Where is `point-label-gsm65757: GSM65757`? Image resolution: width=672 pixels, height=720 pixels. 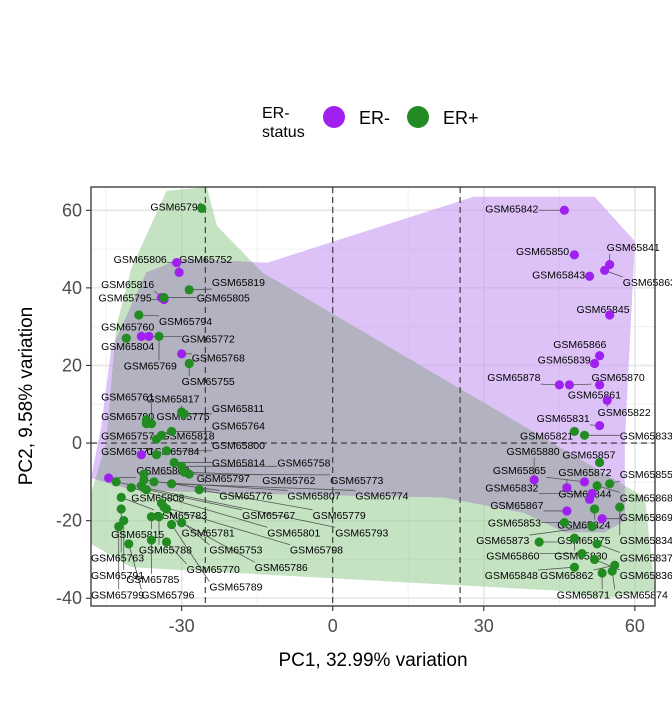 point-label-gsm65757: GSM65757 is located at coordinates (127, 436).